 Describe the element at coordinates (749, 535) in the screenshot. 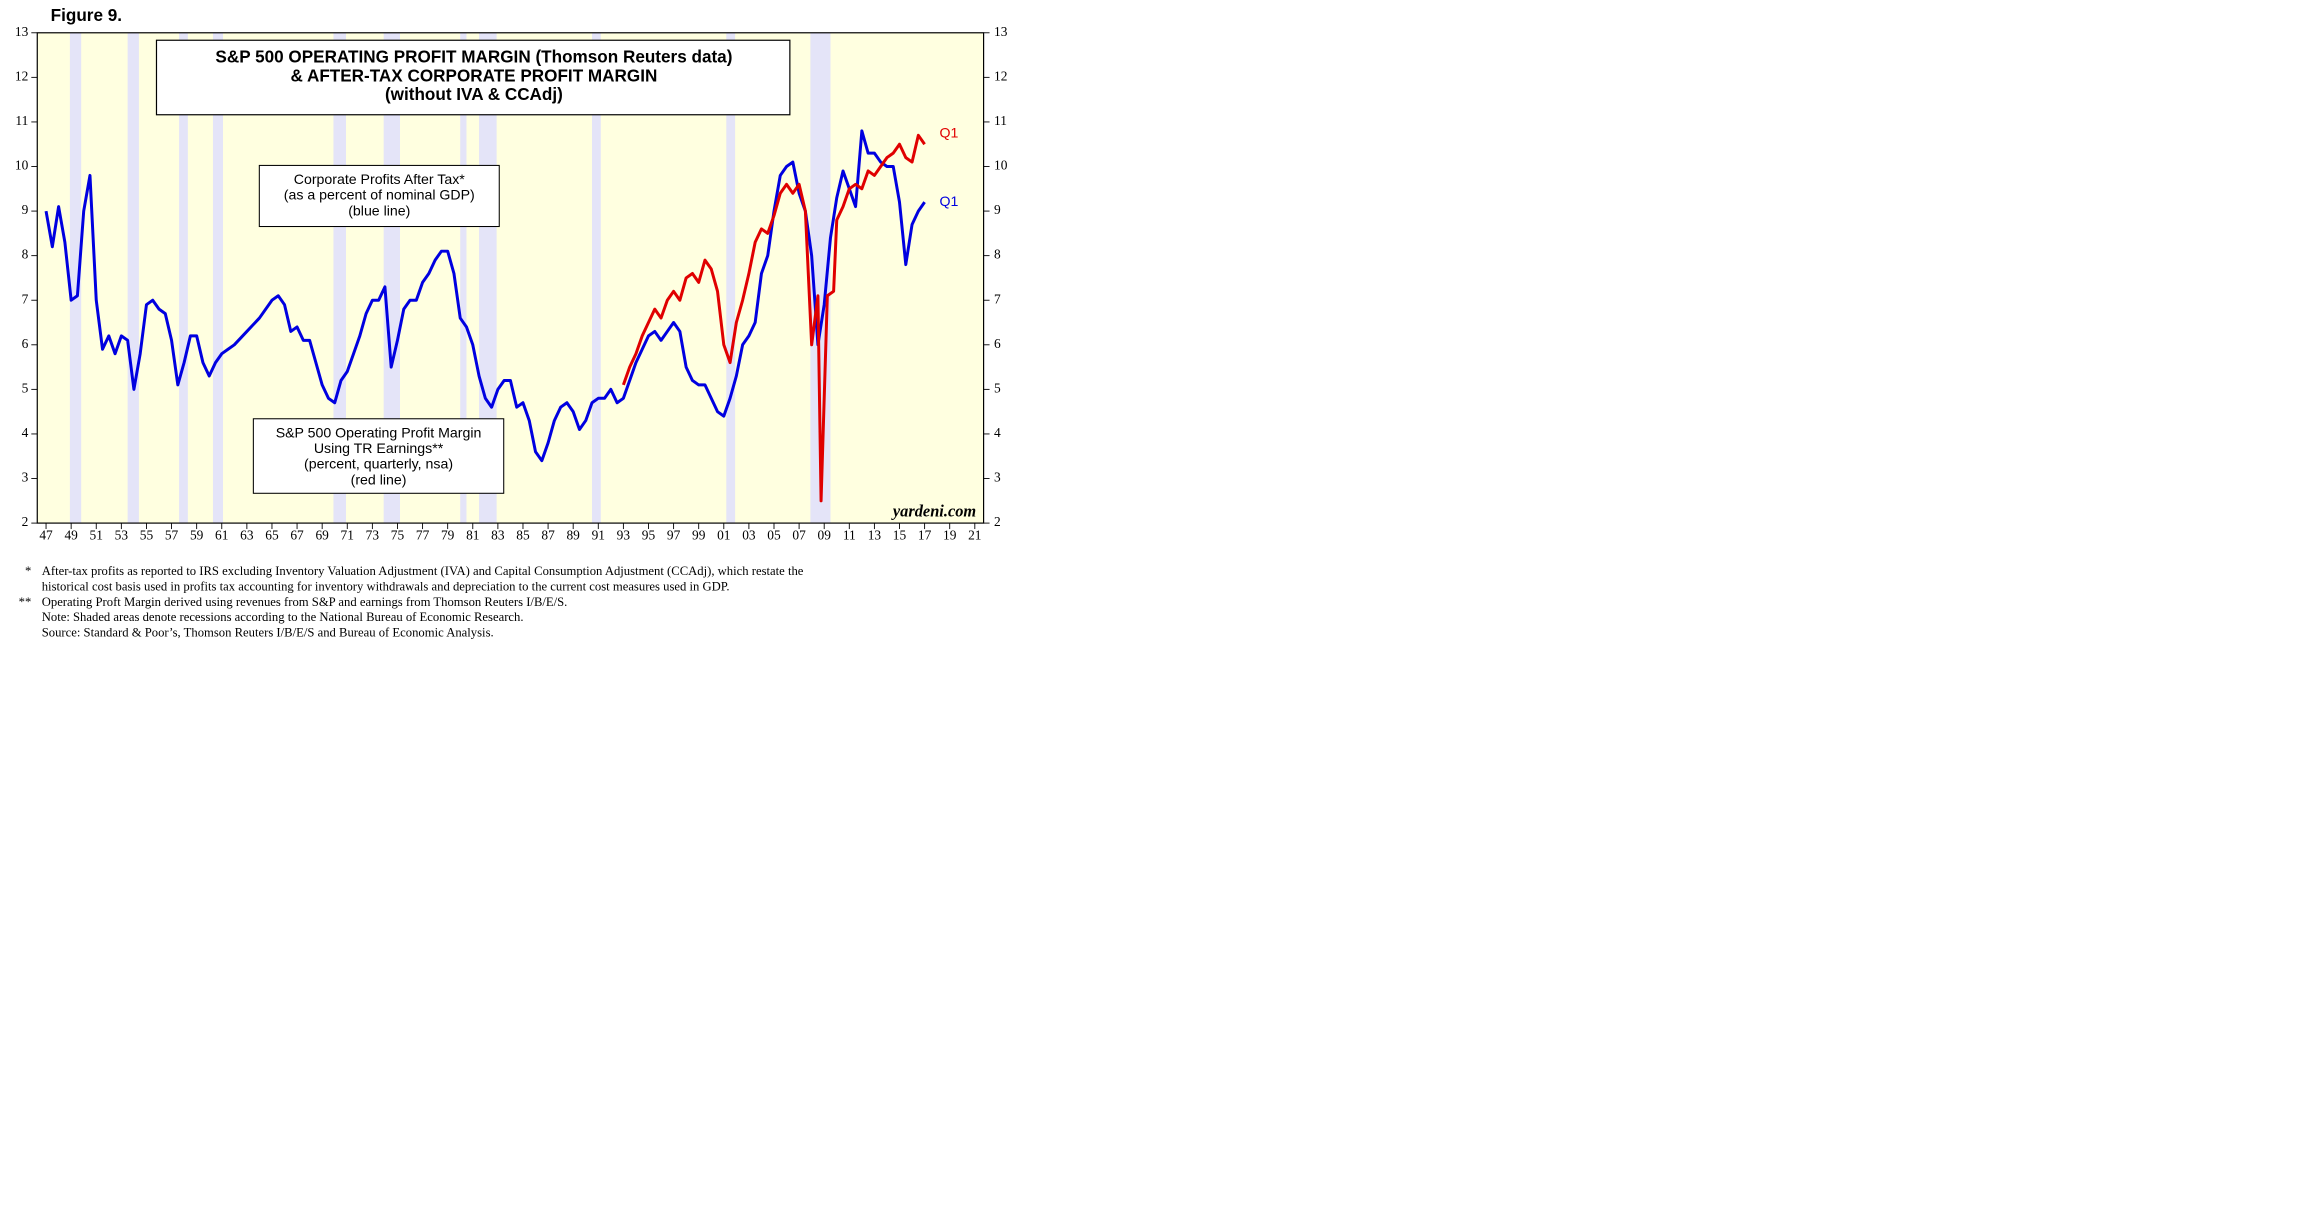

I see `x-tick-label: 03` at that location.